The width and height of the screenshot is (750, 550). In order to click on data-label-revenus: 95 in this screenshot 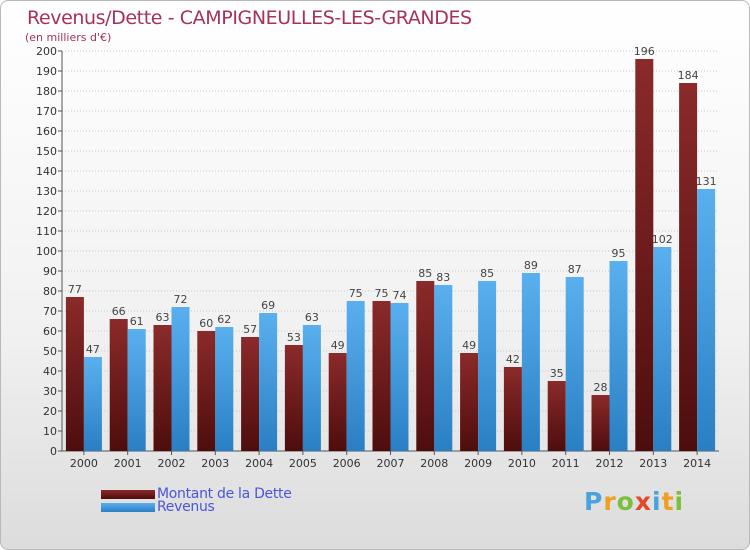, I will do `click(619, 253)`.